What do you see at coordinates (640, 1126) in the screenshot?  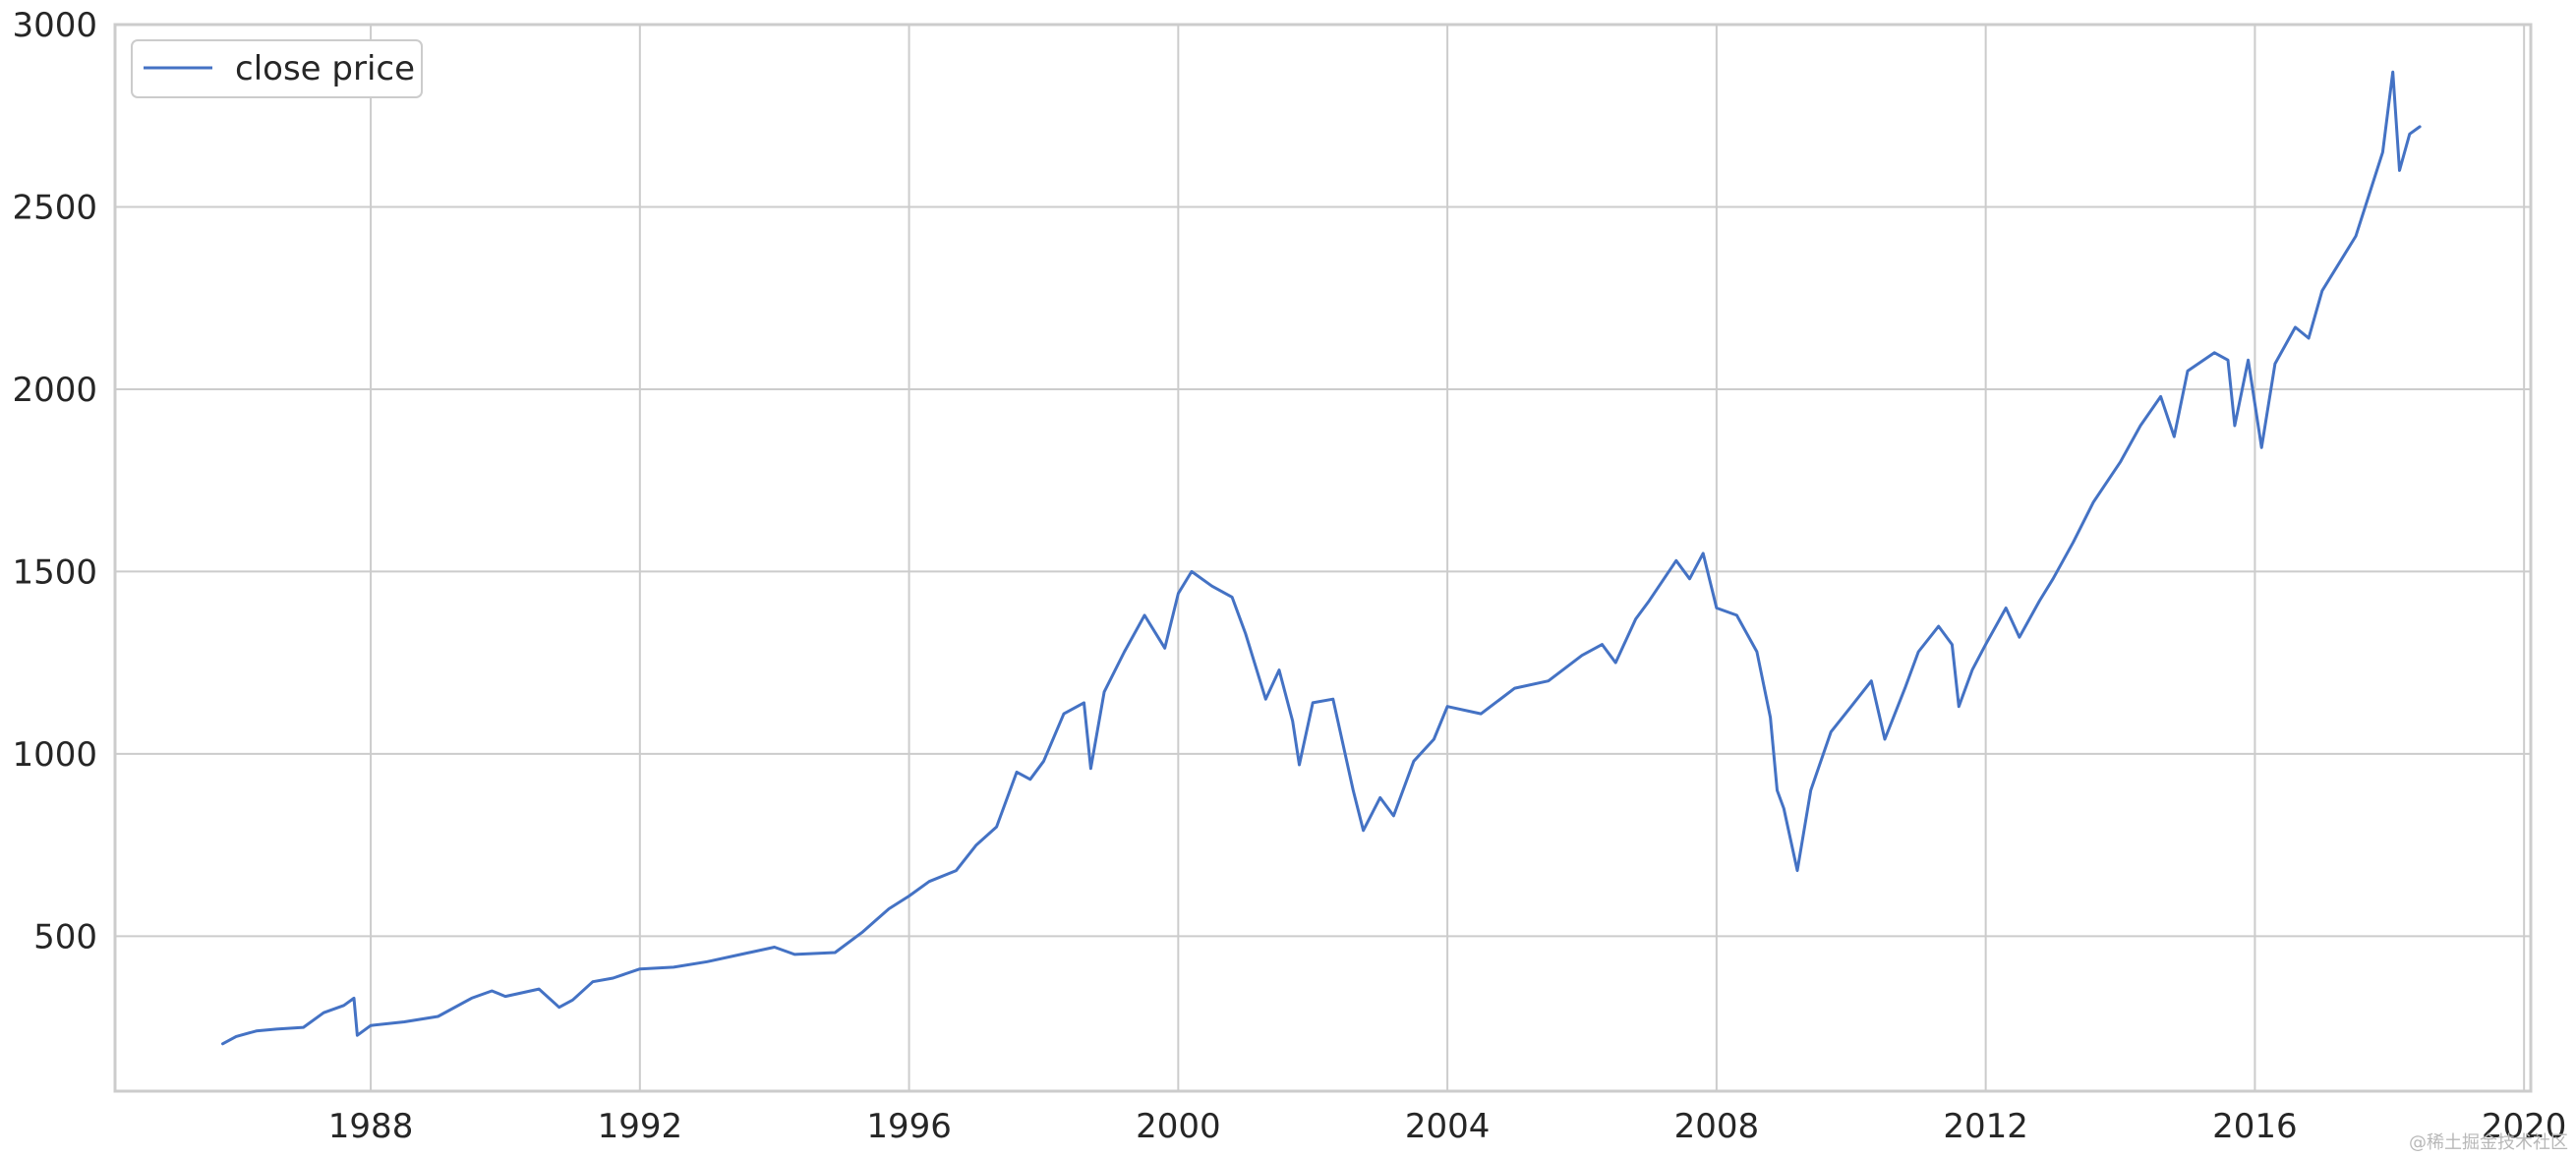 I see `x-tick-label-1992: 1992` at bounding box center [640, 1126].